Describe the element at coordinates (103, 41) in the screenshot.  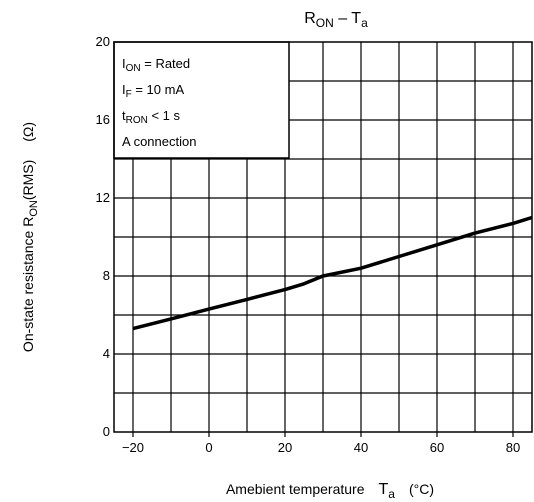
I see `y-tick-label: 20` at that location.